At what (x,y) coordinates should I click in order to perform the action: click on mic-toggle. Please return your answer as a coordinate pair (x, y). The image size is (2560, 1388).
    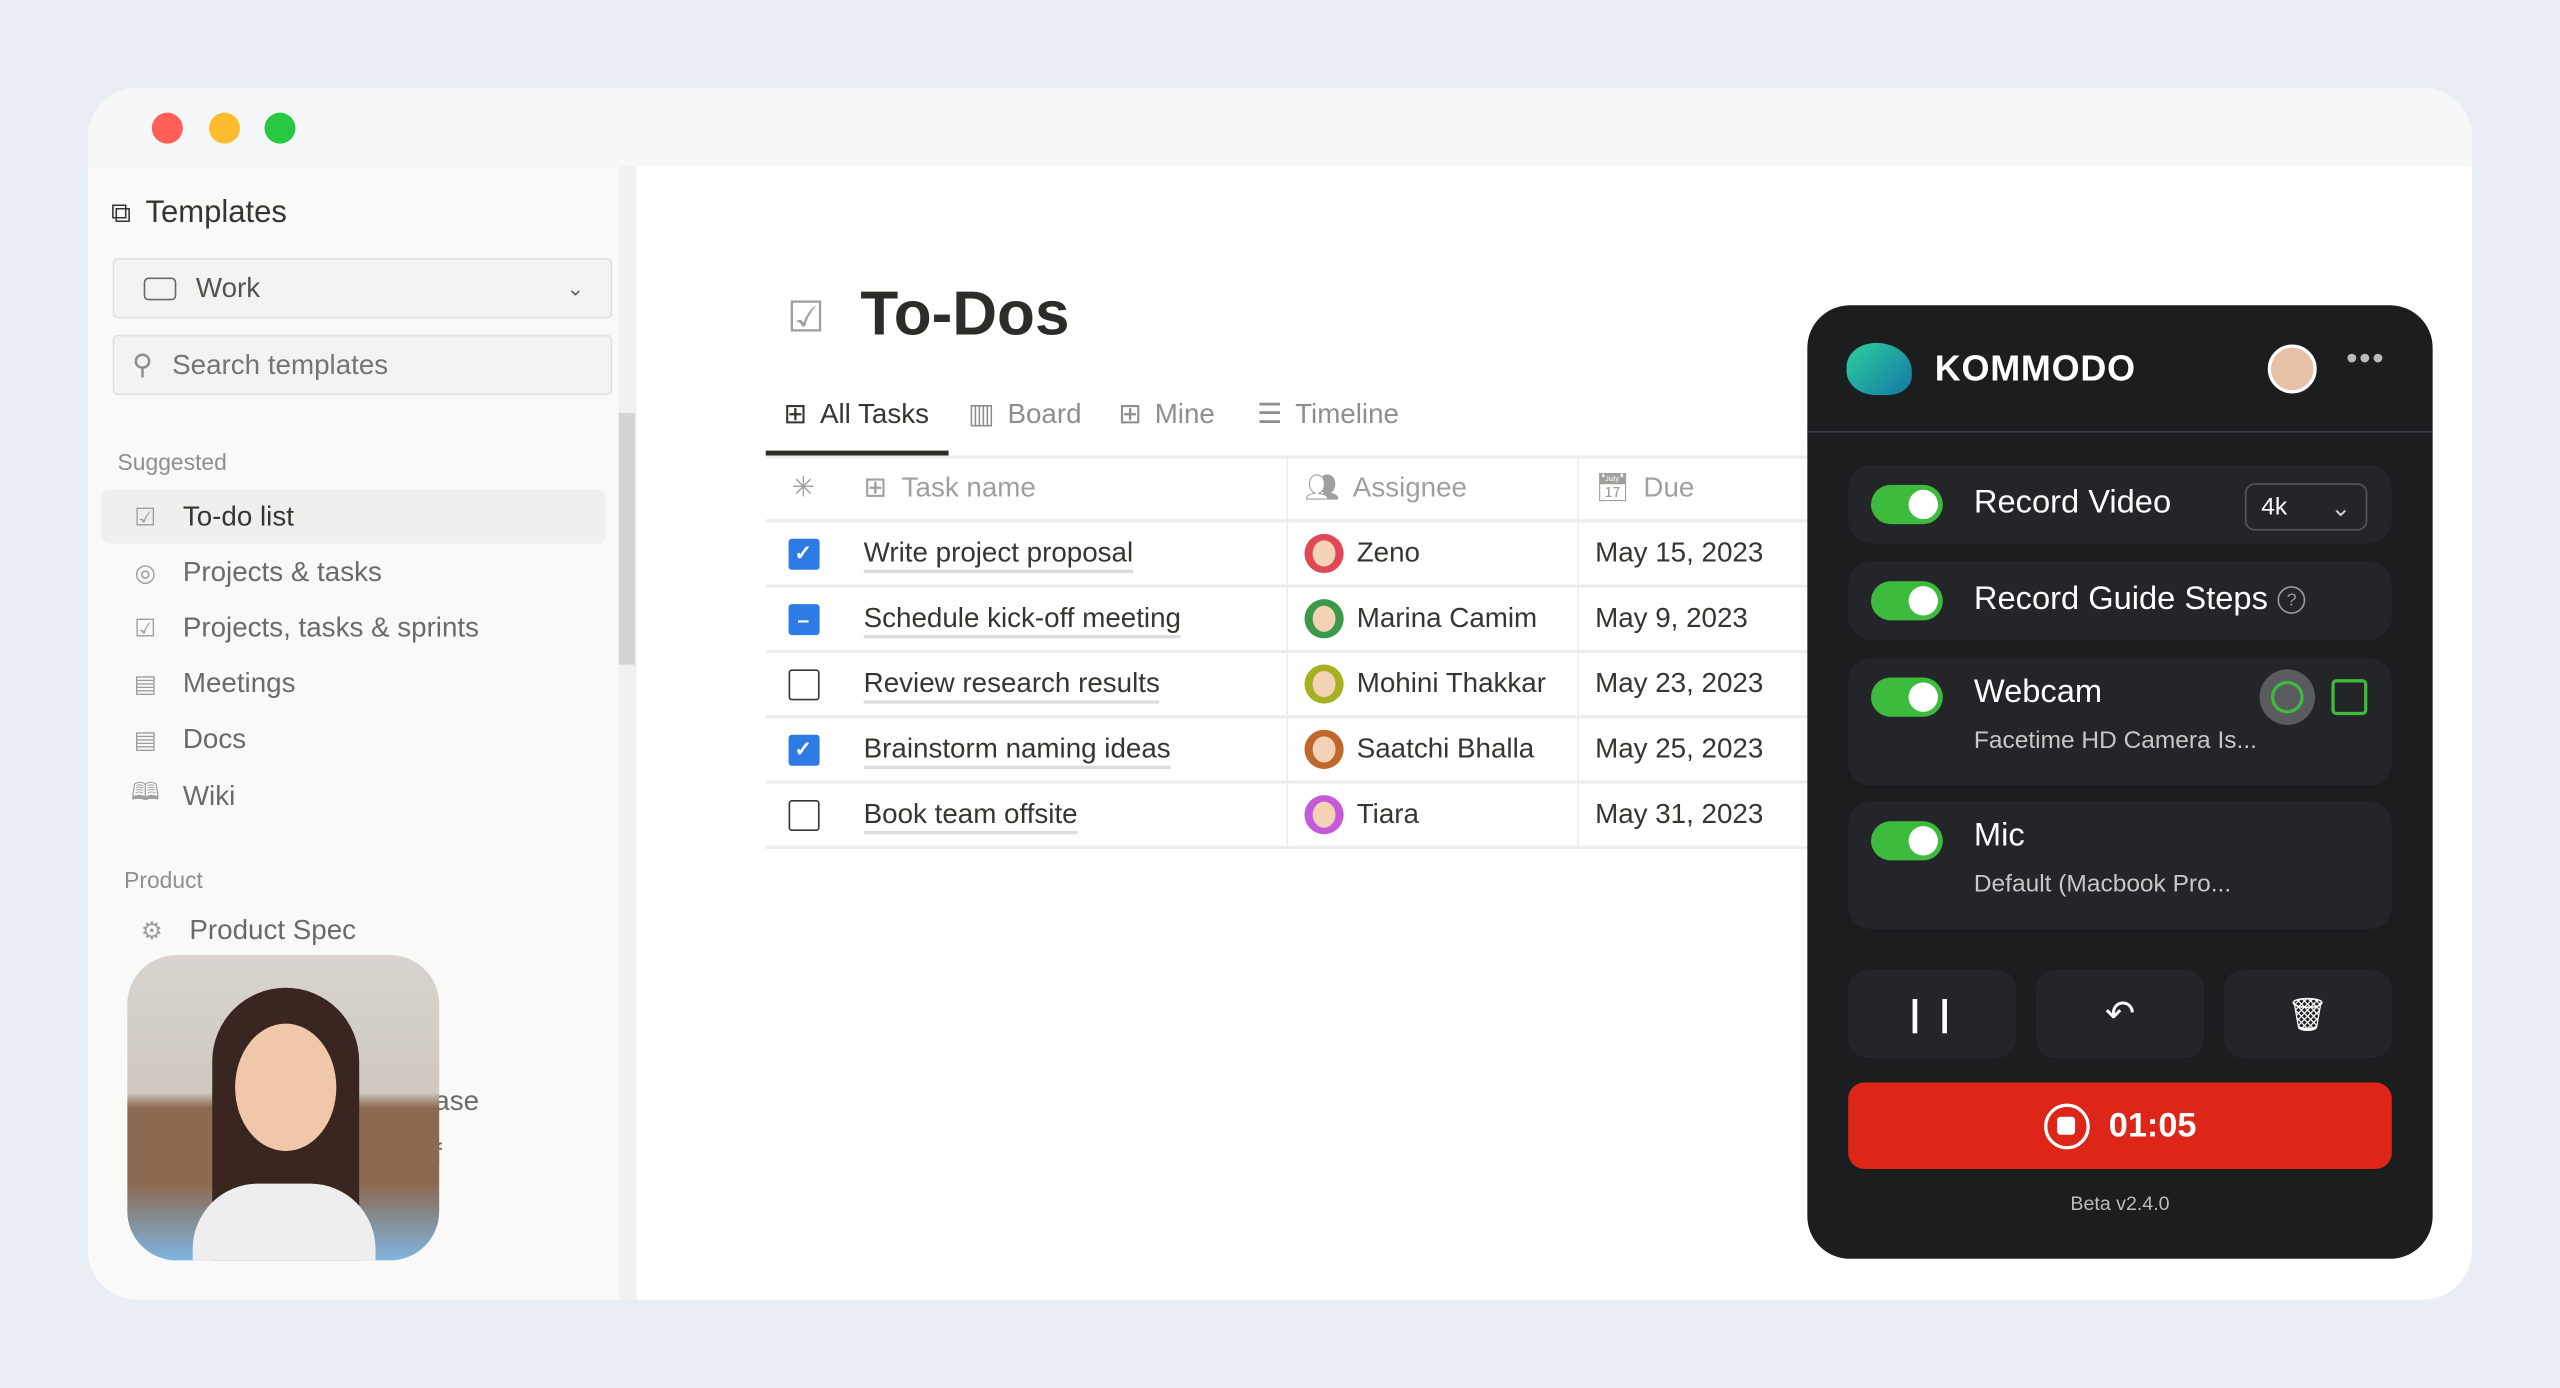
    Looking at the image, I should click on (1907, 841).